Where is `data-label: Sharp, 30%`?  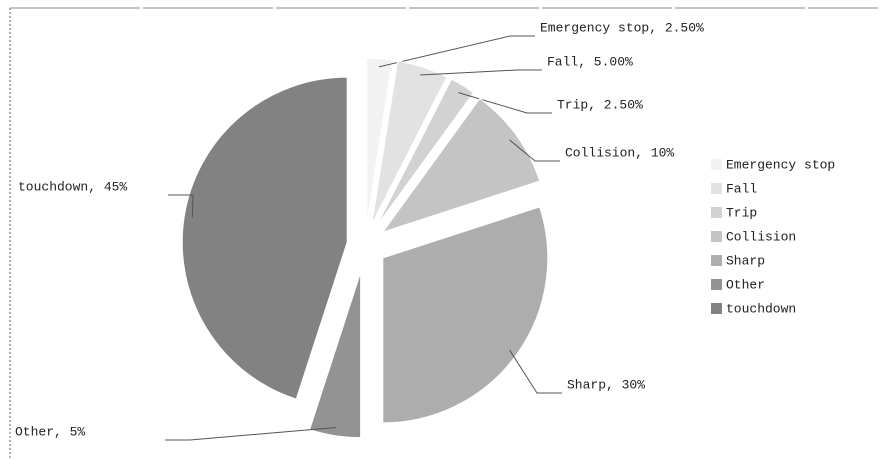
data-label: Sharp, 30% is located at coordinates (606, 384).